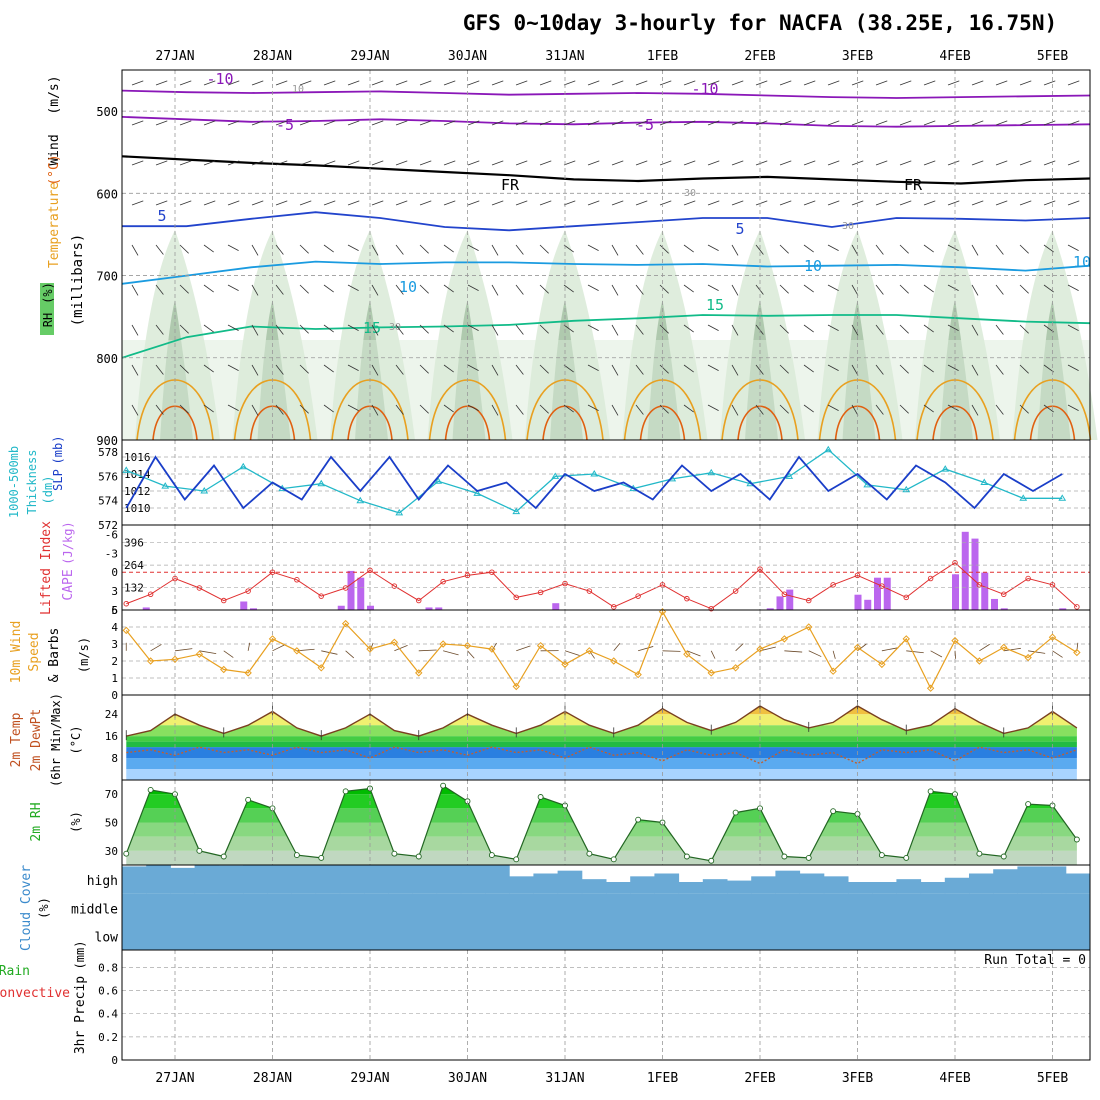 Image resolution: width=1100 pixels, height=1100 pixels. Describe the element at coordinates (112, 714) in the screenshot. I see `temp2m-ytick: 24` at that location.